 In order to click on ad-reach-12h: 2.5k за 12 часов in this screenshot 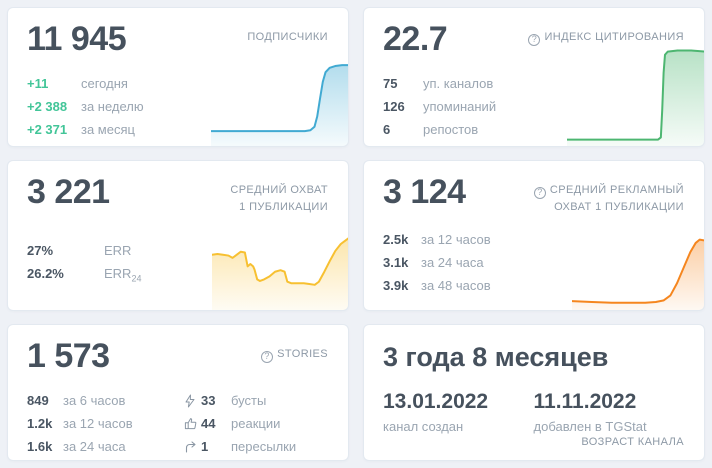, I will do `click(437, 239)`.